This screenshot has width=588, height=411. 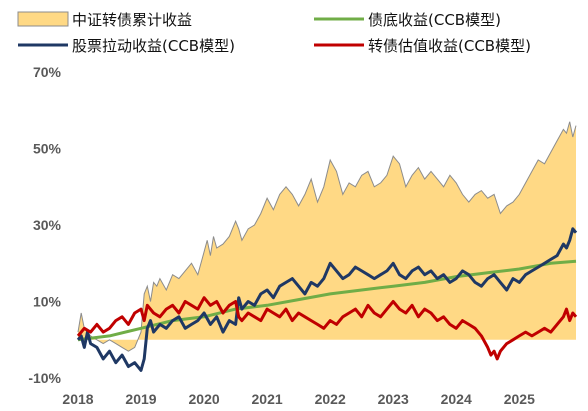 I want to click on y-tick-label: 50%, so click(x=47, y=149).